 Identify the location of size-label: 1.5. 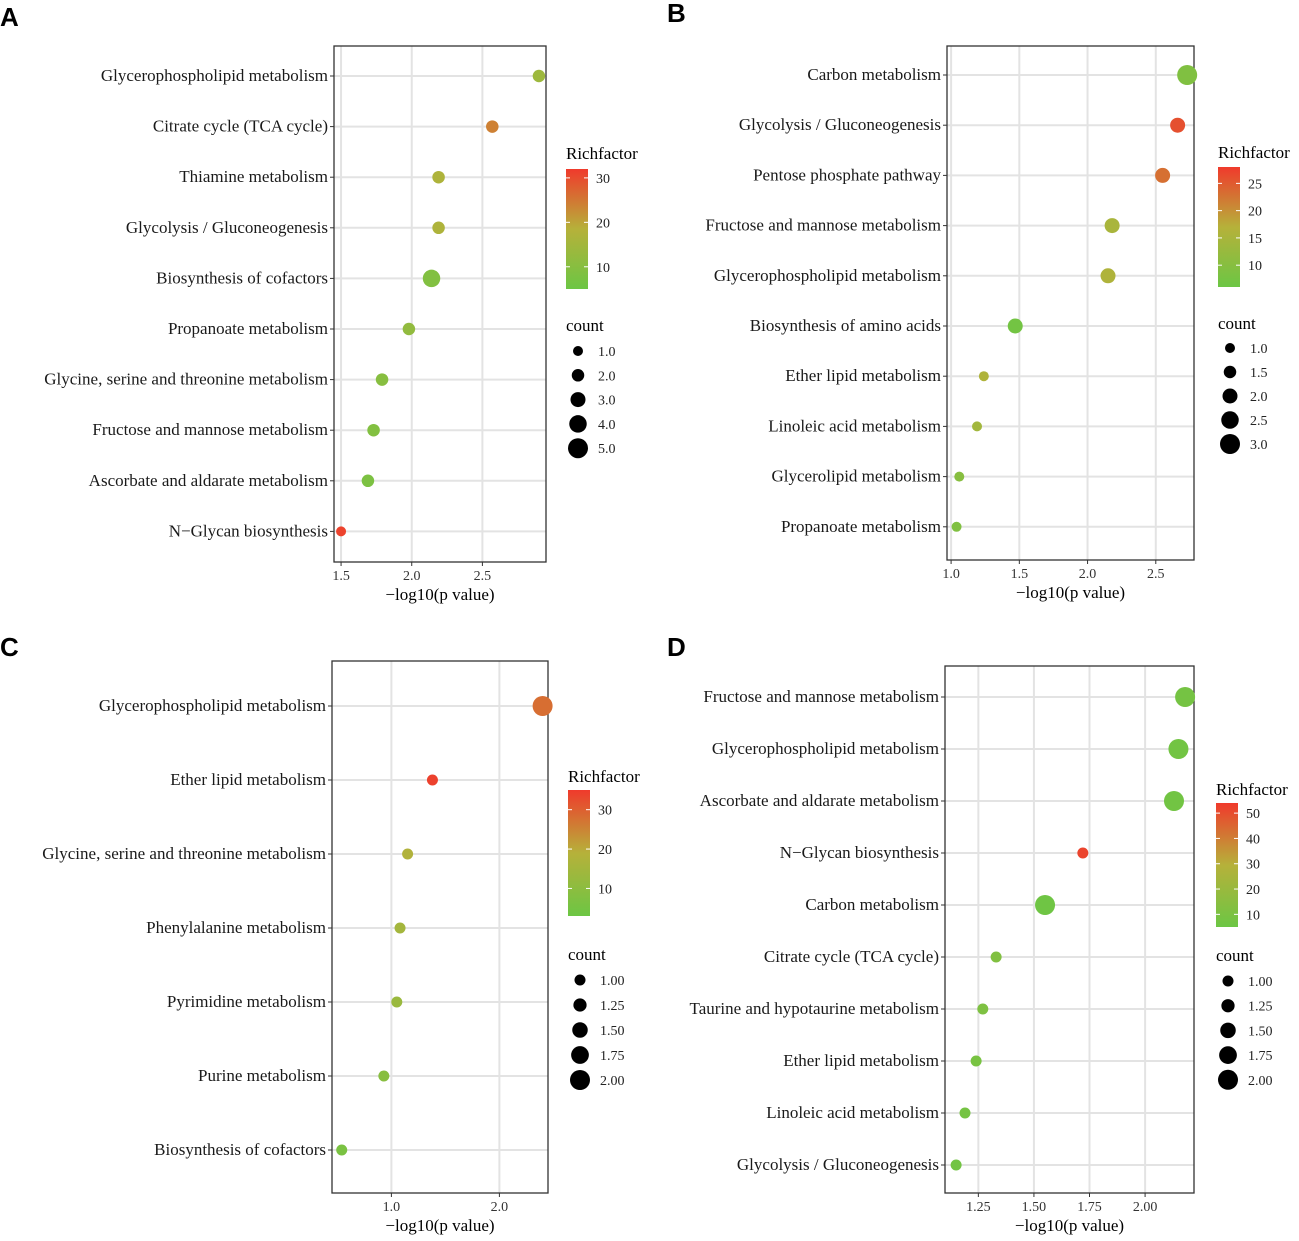
(1259, 373).